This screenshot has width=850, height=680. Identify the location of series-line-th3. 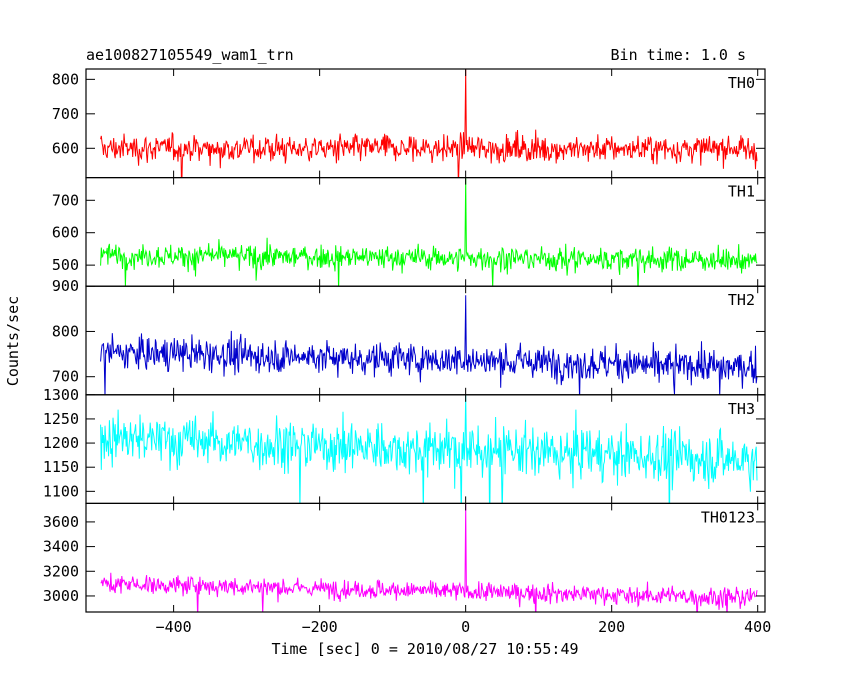
(429, 449).